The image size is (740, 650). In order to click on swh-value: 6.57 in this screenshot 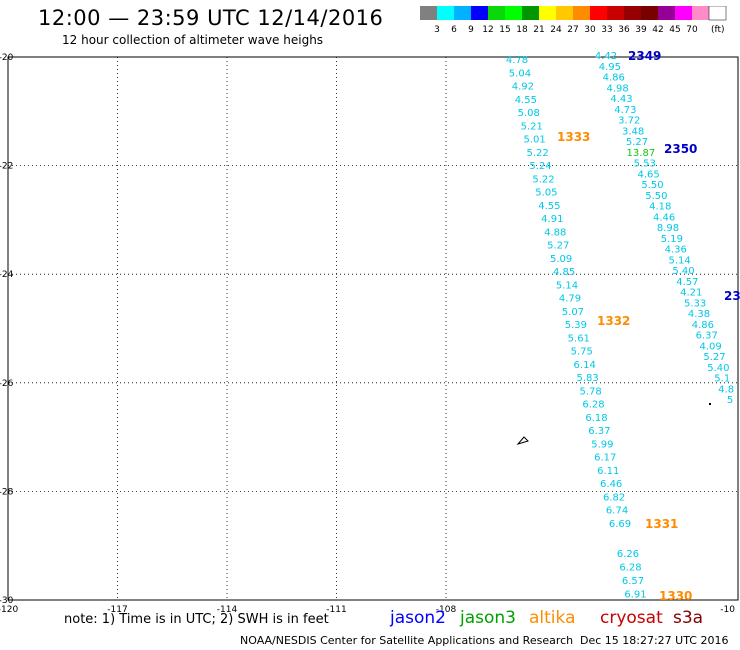, I will do `click(633, 581)`.